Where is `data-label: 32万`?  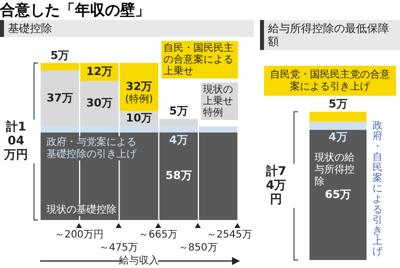 data-label: 32万 is located at coordinates (139, 86).